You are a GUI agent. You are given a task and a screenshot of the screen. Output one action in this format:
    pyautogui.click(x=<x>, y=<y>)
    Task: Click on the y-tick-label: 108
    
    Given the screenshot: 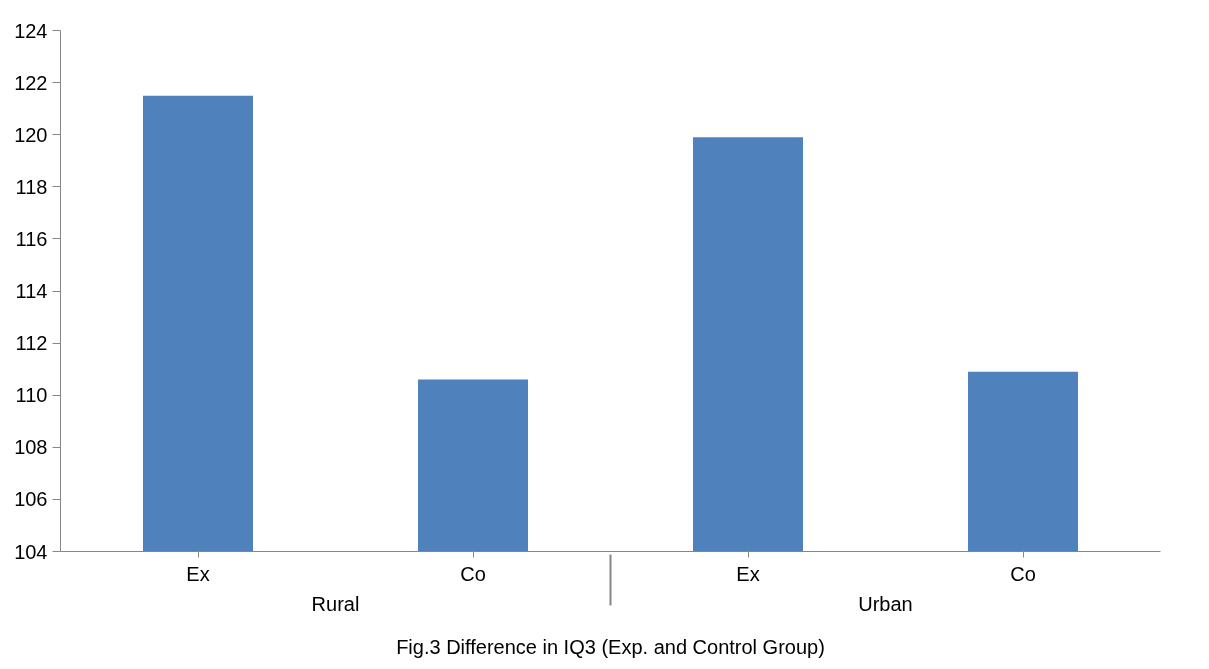 What is the action you would take?
    pyautogui.click(x=31, y=447)
    